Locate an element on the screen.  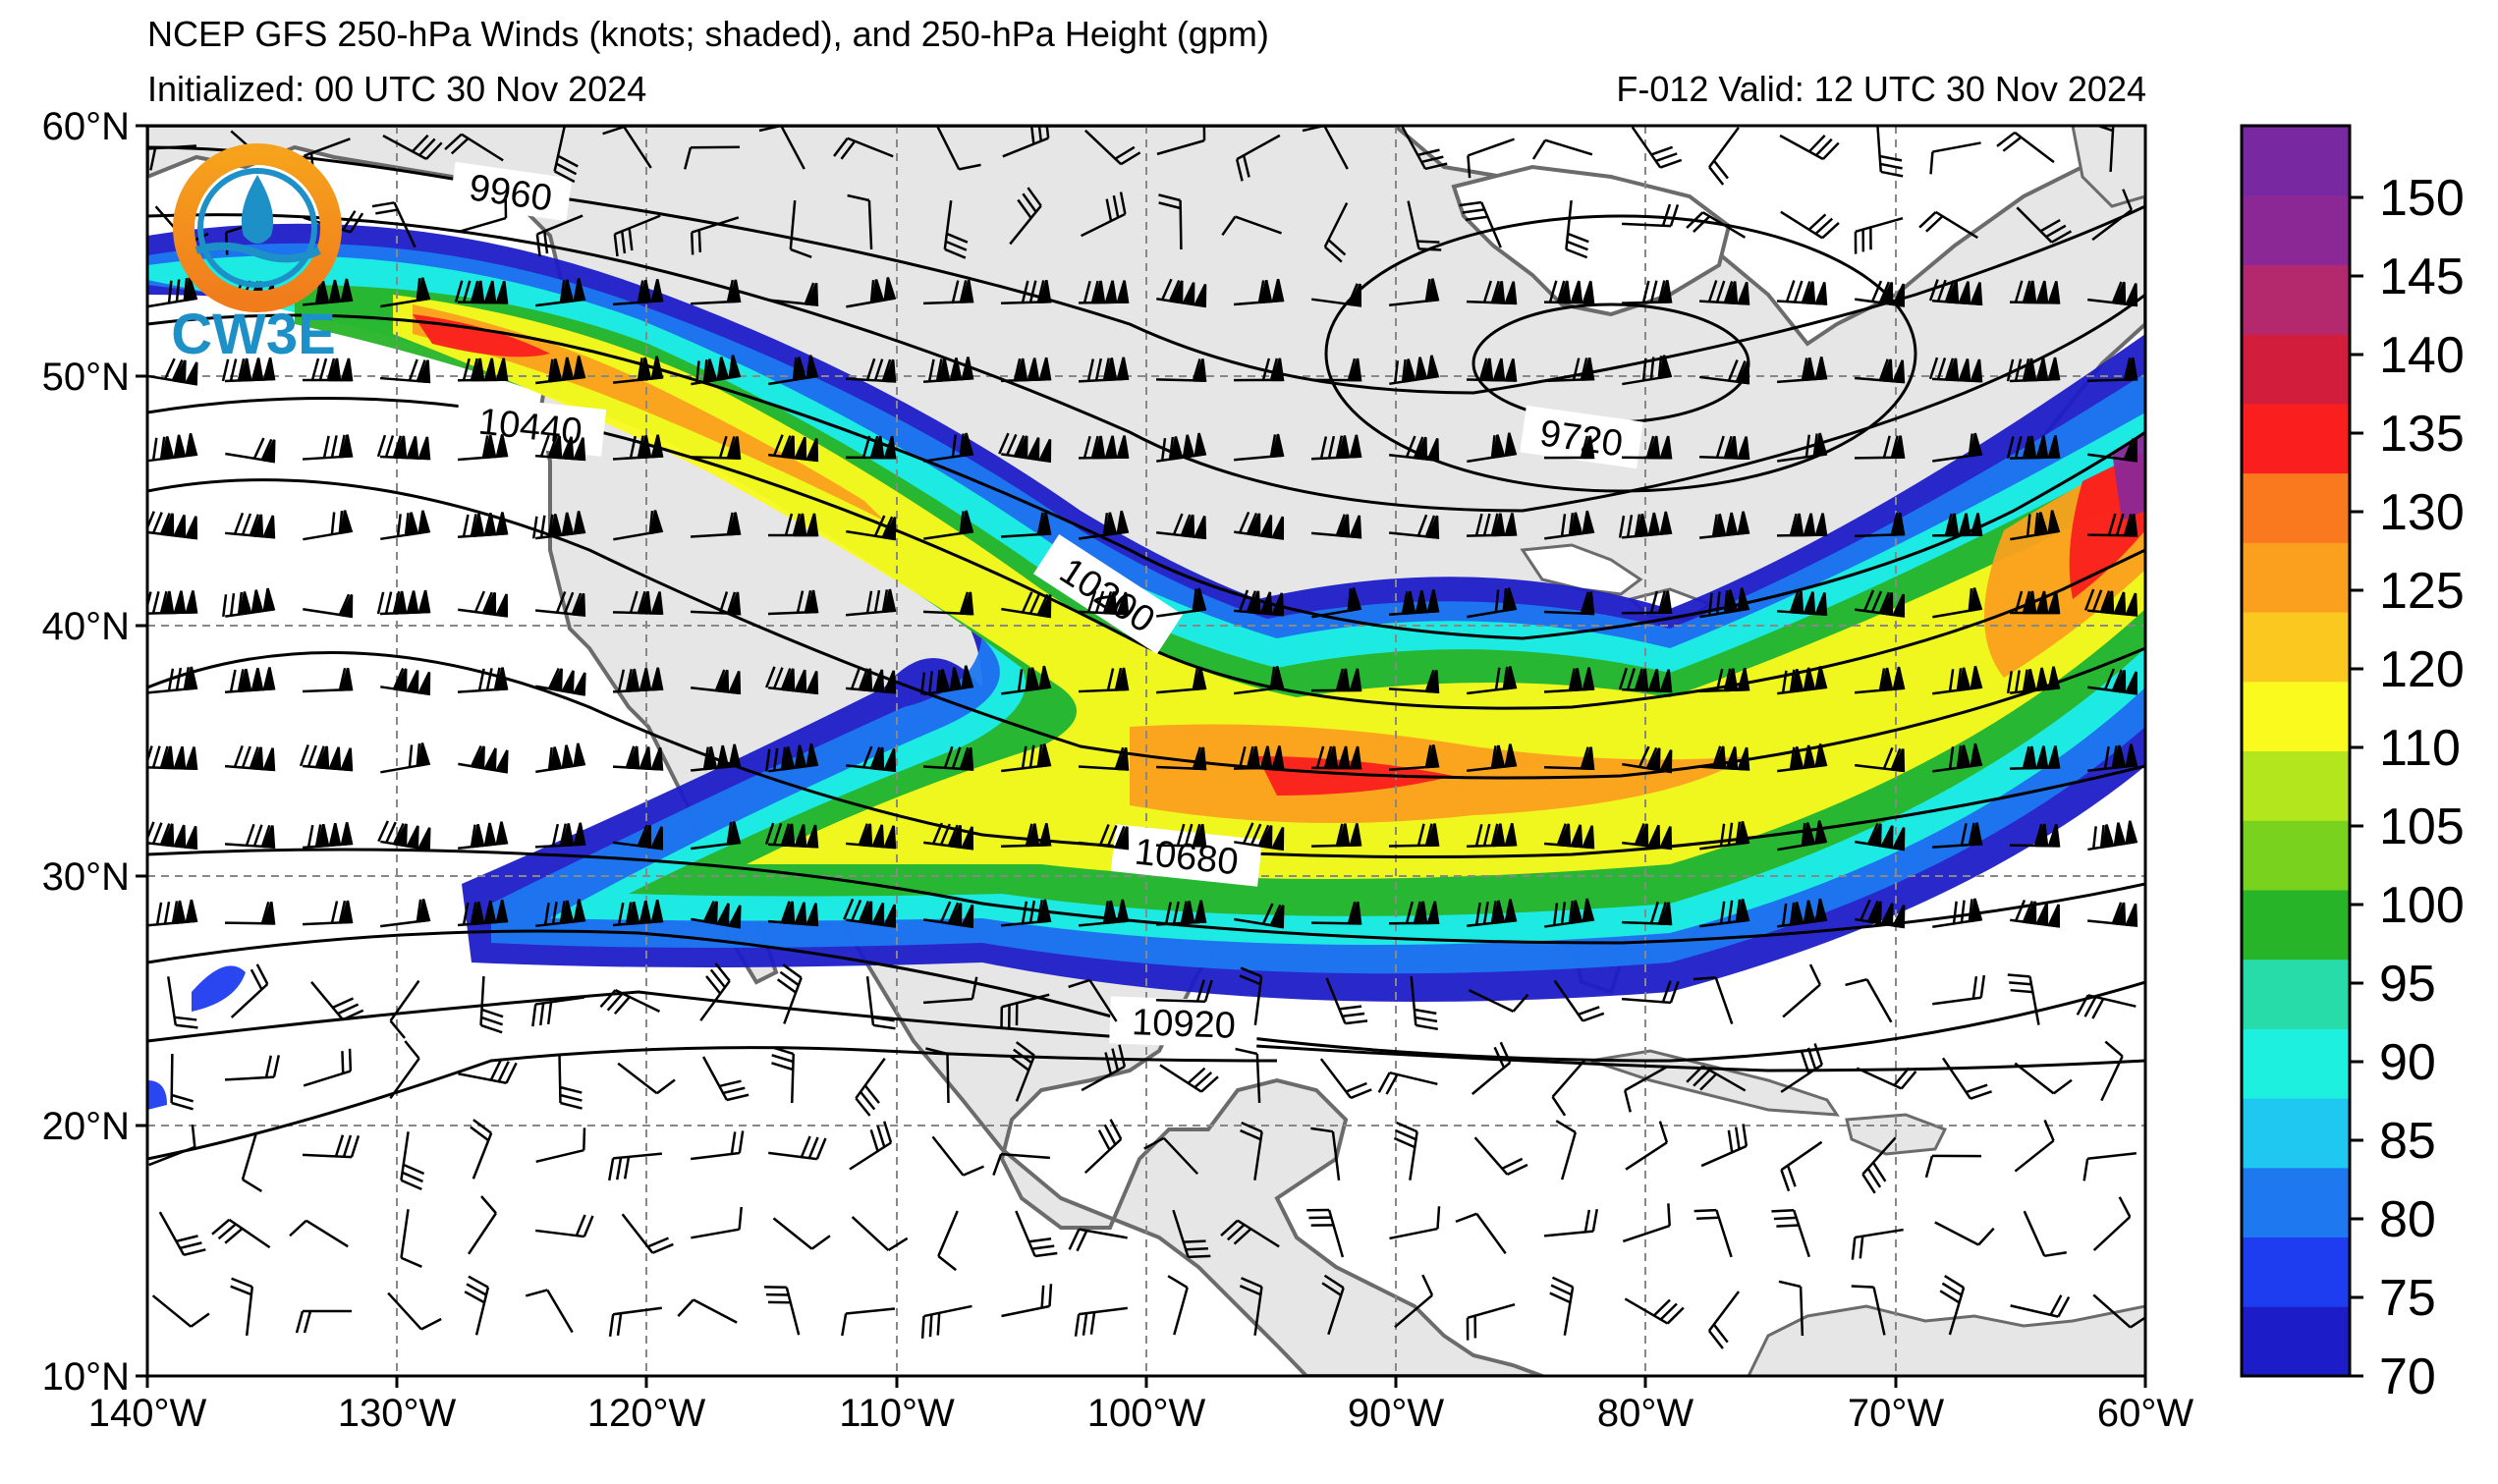
colorbar-tick-label: 120 is located at coordinates (2422, 669).